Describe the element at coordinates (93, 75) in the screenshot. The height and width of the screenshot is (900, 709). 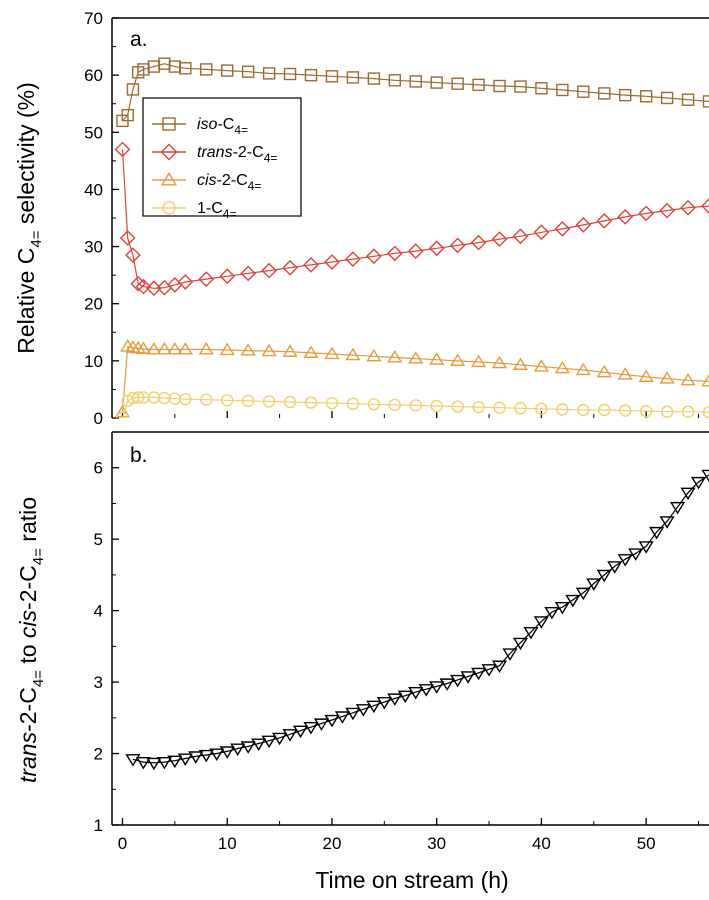
I see `panel-a-y-tick-label: 60` at that location.